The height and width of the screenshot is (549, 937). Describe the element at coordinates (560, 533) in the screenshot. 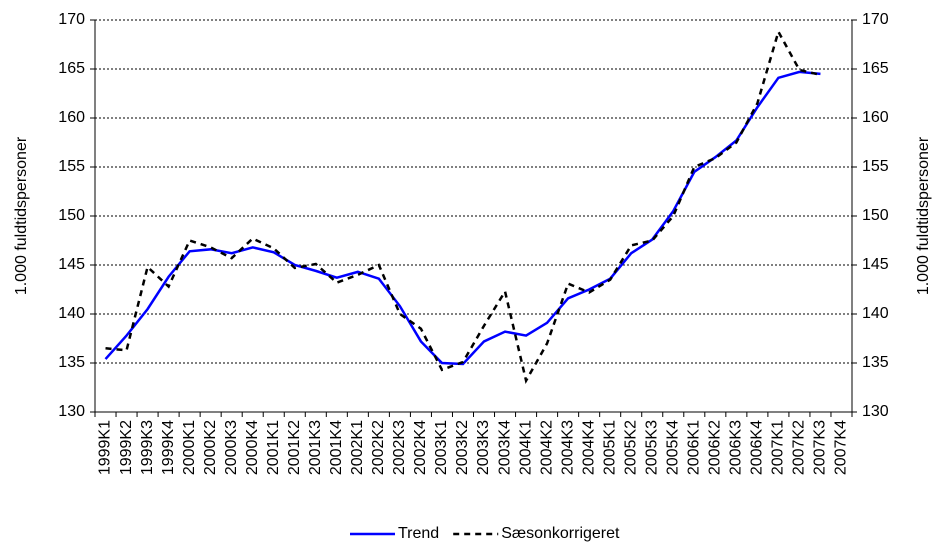

I see `legend-label: Sæsonkorrigeret` at that location.